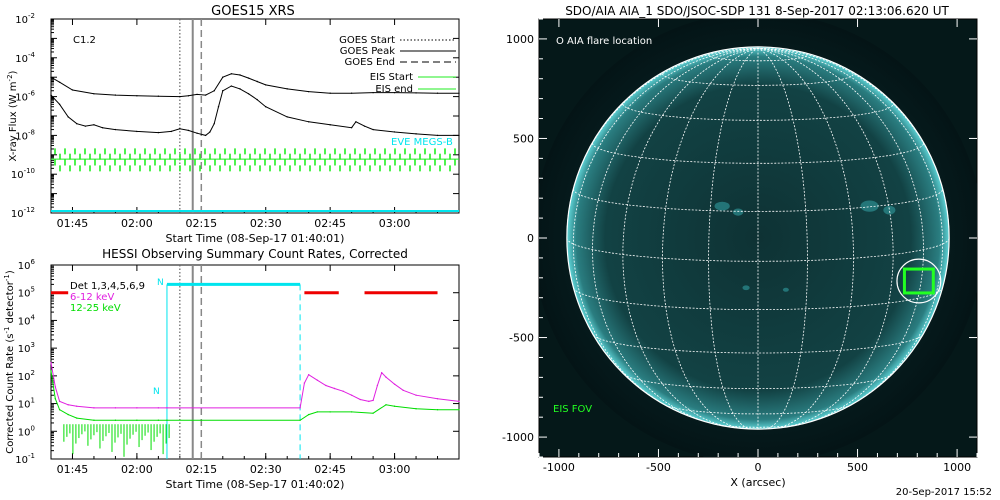 The width and height of the screenshot is (1000, 500). I want to click on hessi-ylabel: Corrected Count Rate (s-1 detector-1), so click(9, 362).